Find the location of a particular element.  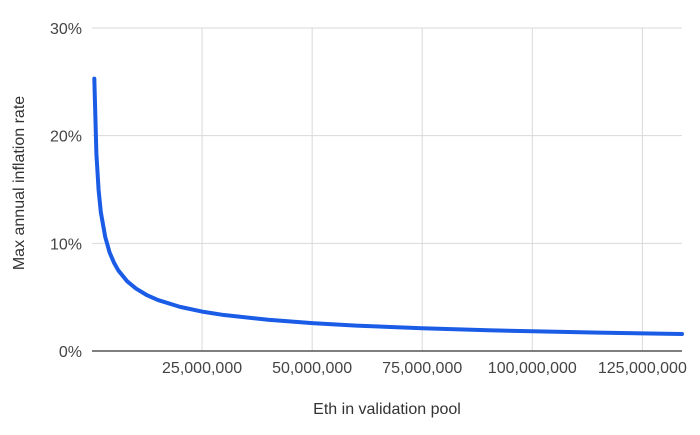

y-tick-label: 10% is located at coordinates (66, 244).